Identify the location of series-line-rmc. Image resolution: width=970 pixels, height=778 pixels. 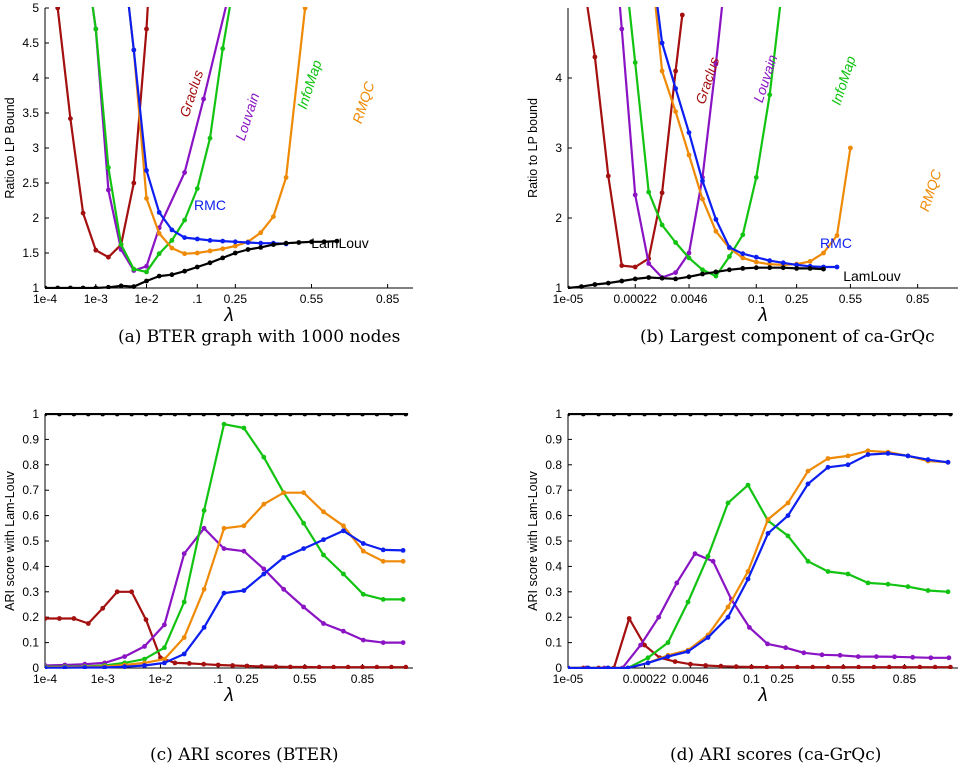
(746, 138).